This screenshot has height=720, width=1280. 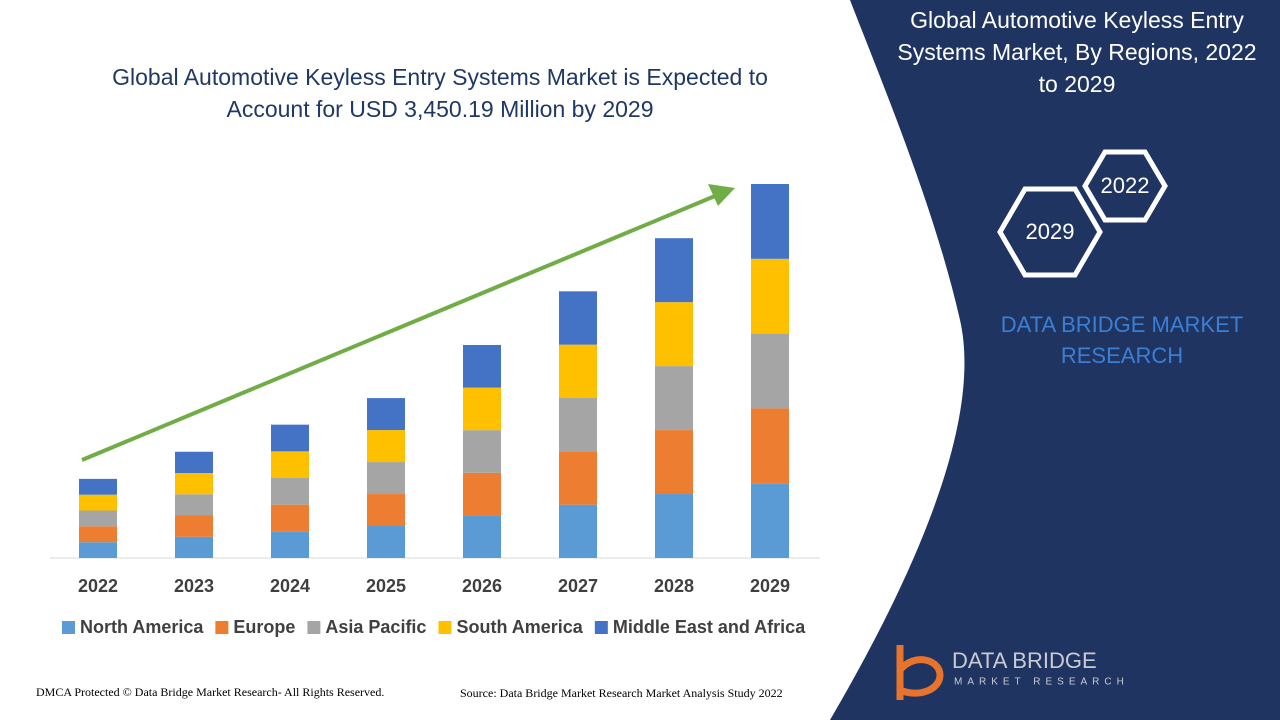 What do you see at coordinates (709, 627) in the screenshot?
I see `legend-label: Middle East and Africa` at bounding box center [709, 627].